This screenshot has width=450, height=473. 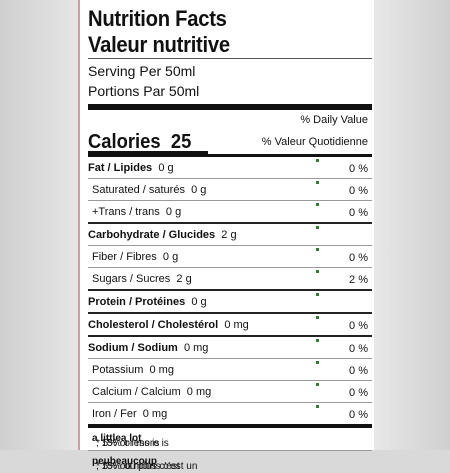 What do you see at coordinates (118, 370) in the screenshot?
I see `nutrient-name: Potassium` at bounding box center [118, 370].